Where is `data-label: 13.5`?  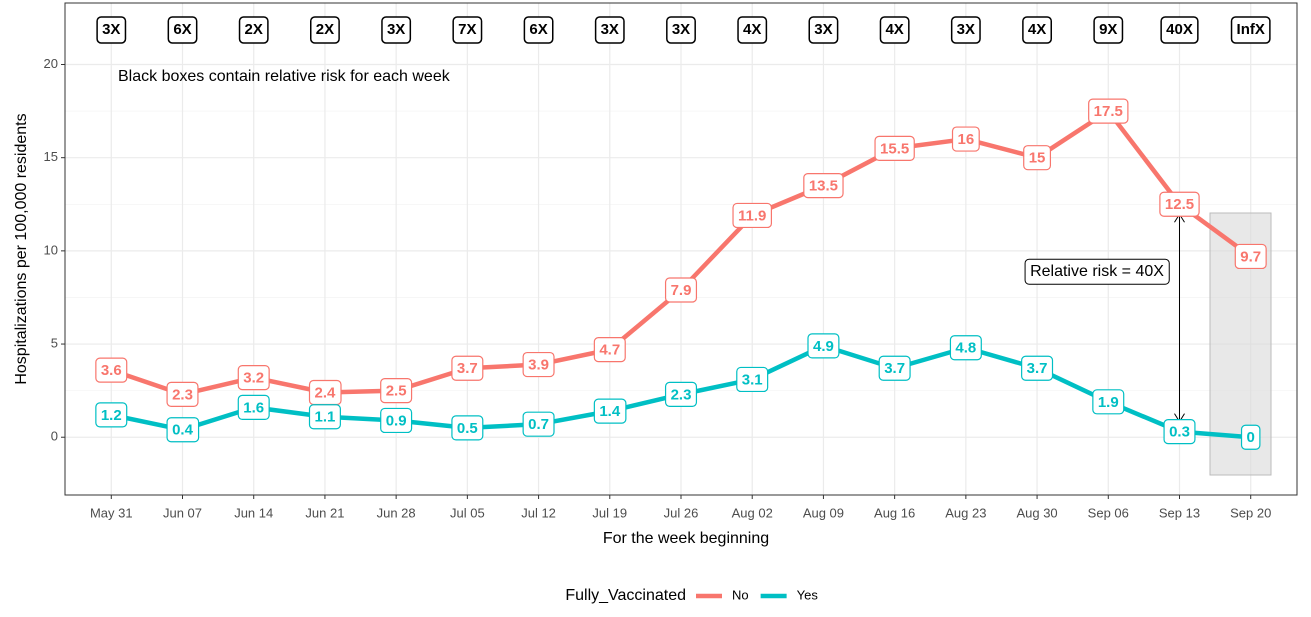 data-label: 13.5 is located at coordinates (823, 186).